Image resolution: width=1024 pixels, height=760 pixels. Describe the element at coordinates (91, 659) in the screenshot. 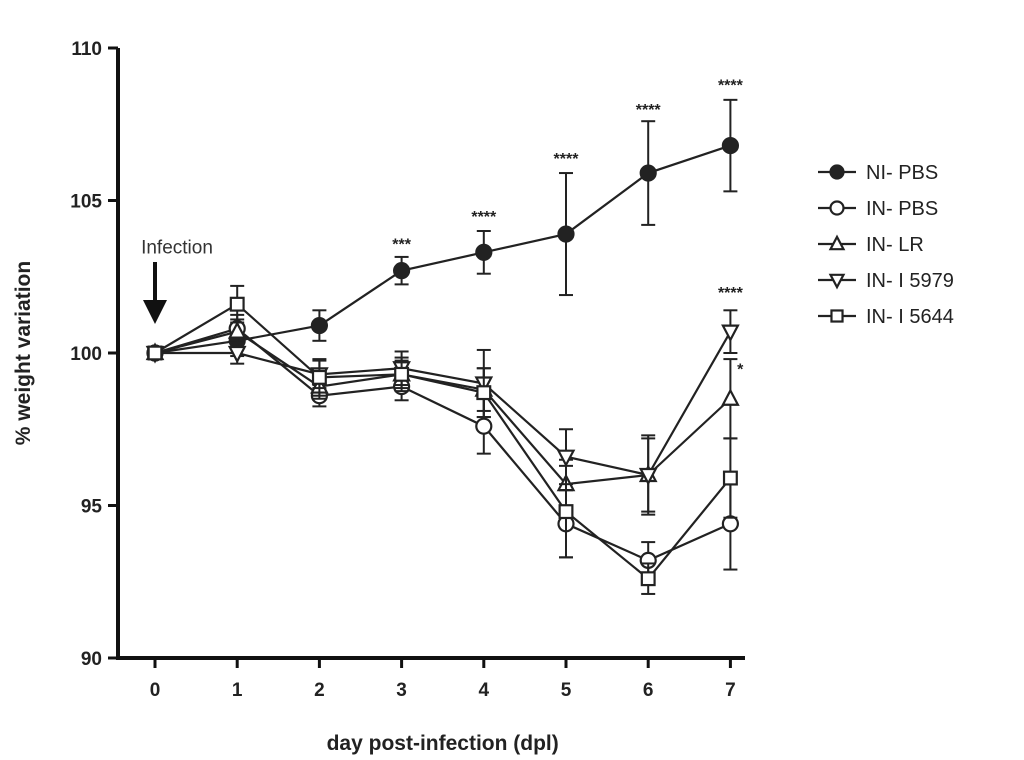

I see `y-tick-label: 90` at that location.